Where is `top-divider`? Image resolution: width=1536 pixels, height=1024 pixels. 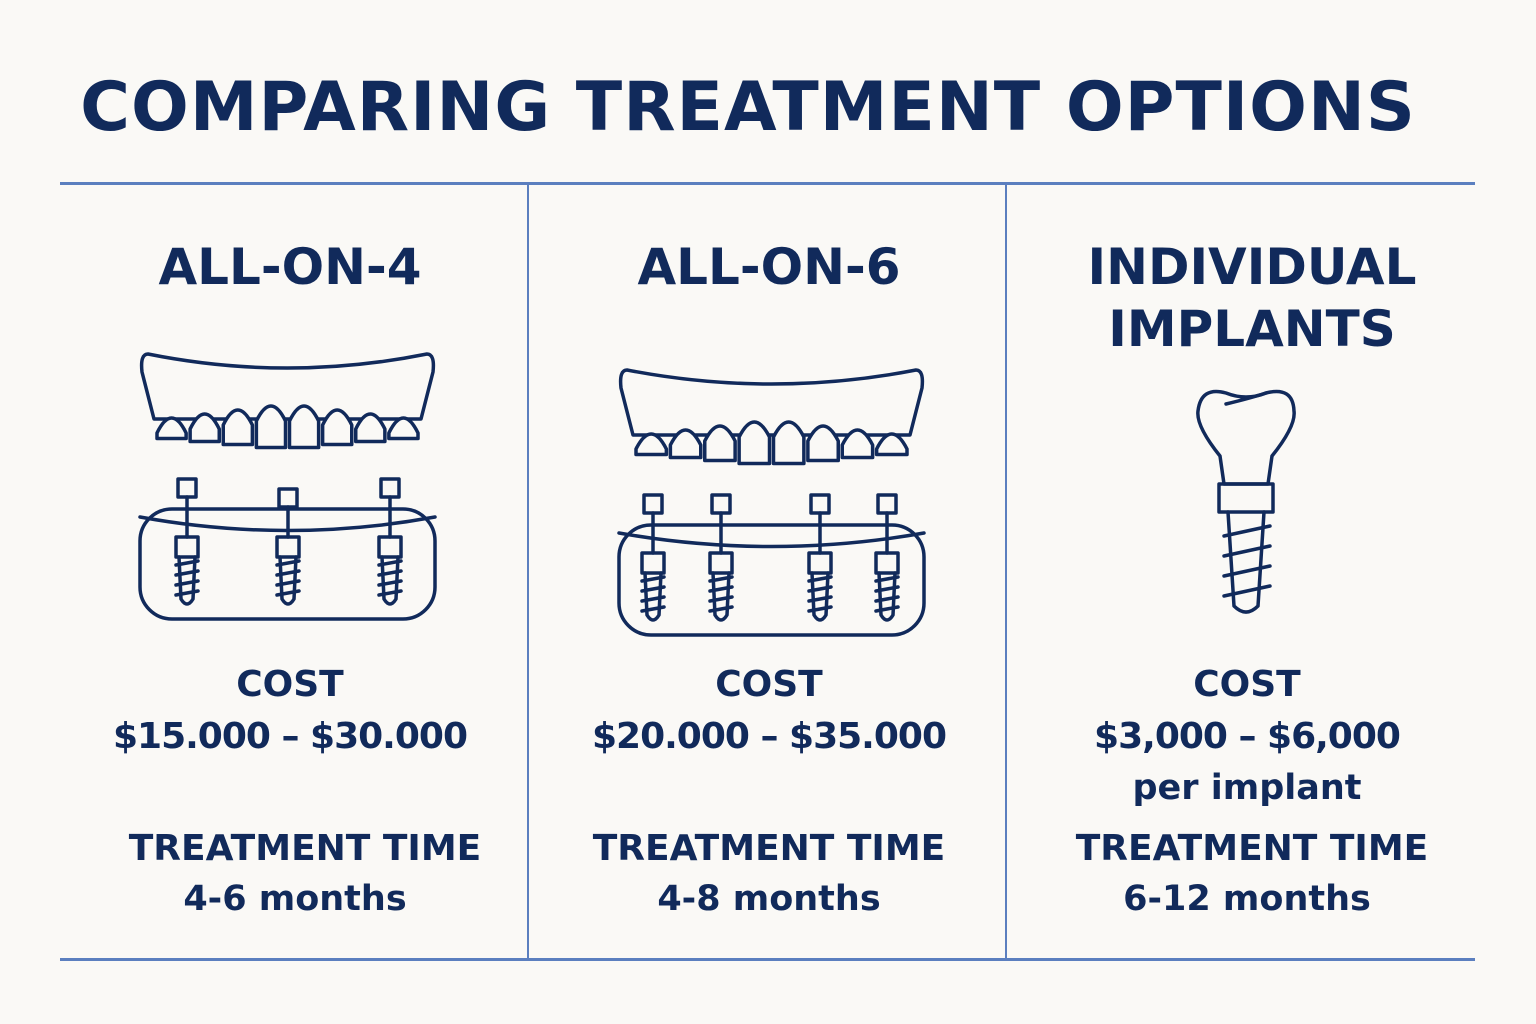 top-divider is located at coordinates (767, 183).